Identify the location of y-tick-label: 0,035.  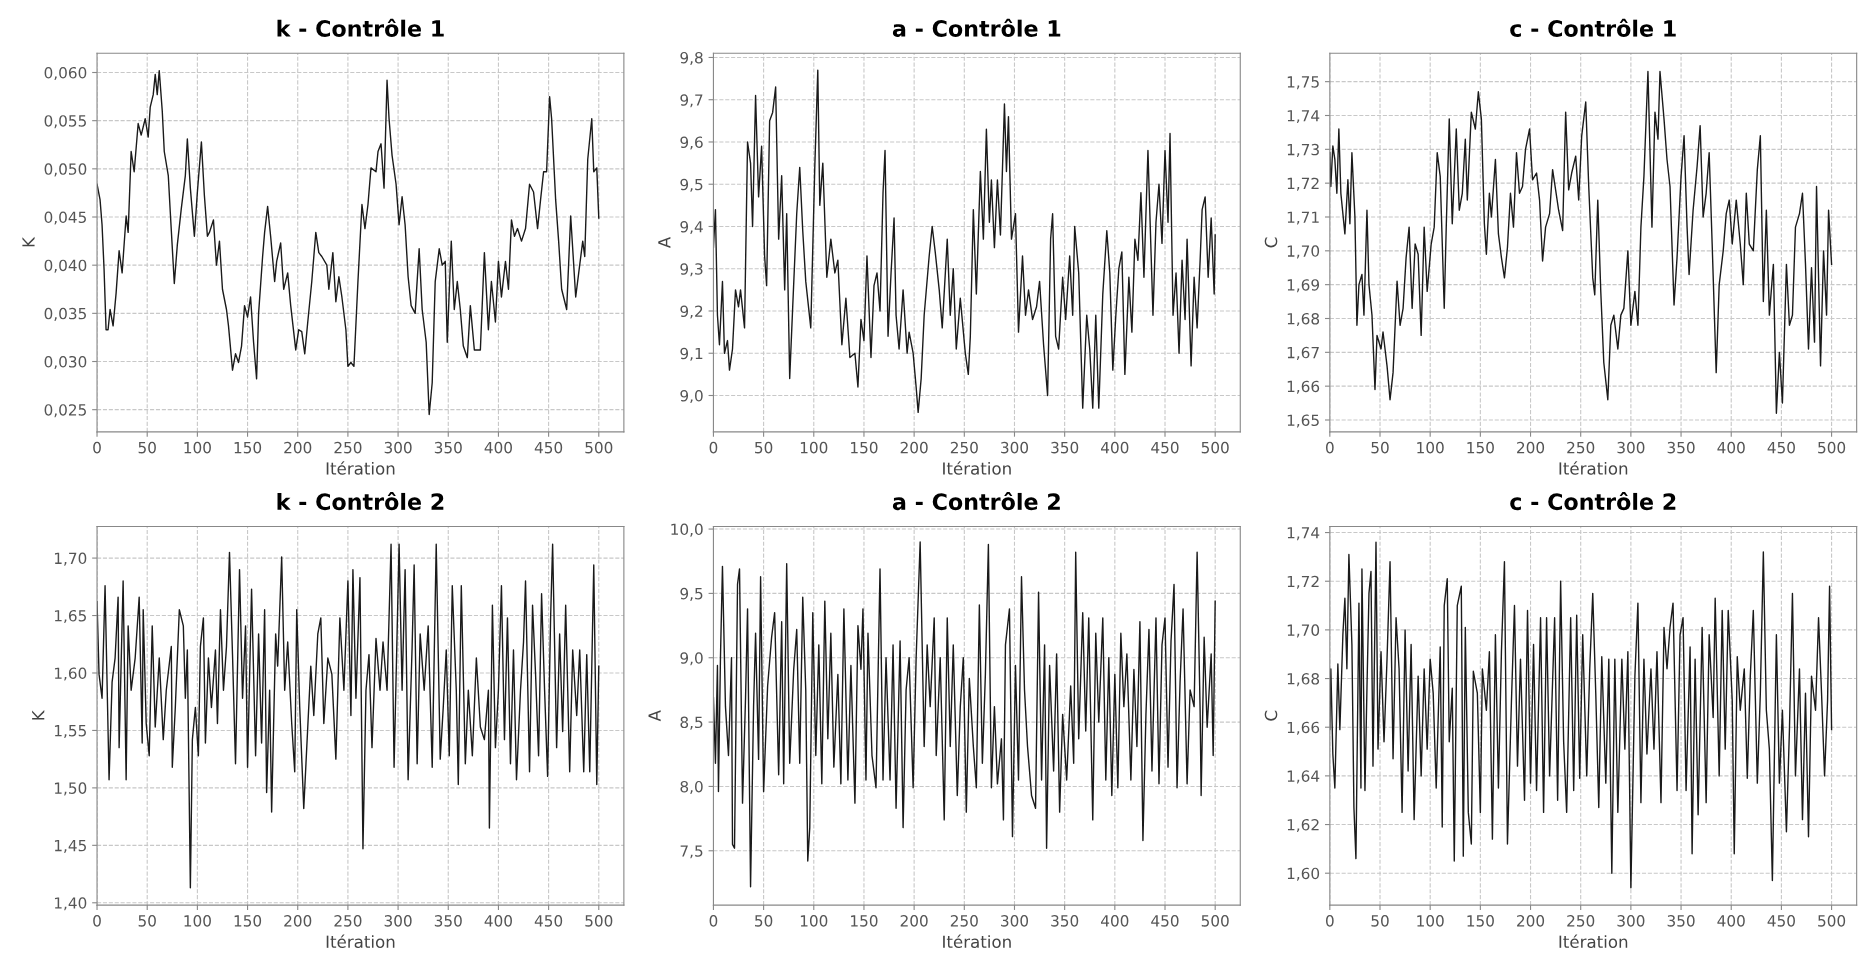
(65, 314).